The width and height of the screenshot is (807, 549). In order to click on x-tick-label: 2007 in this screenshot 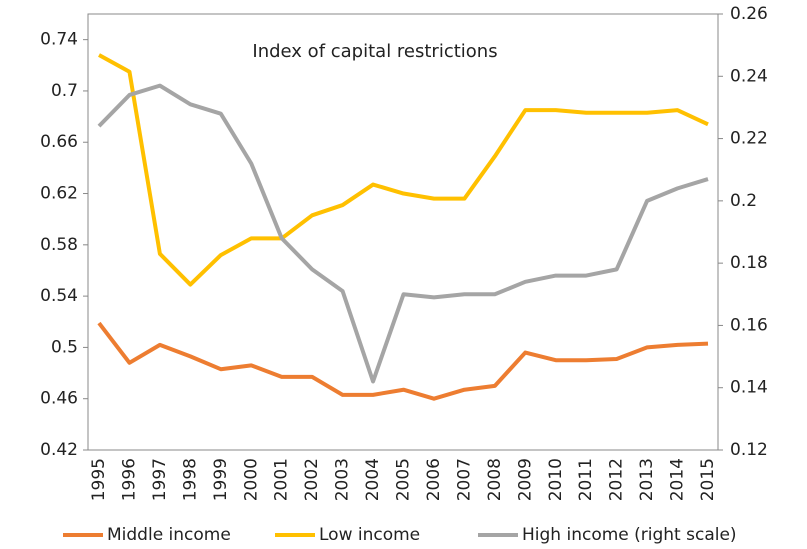, I will do `click(464, 479)`.